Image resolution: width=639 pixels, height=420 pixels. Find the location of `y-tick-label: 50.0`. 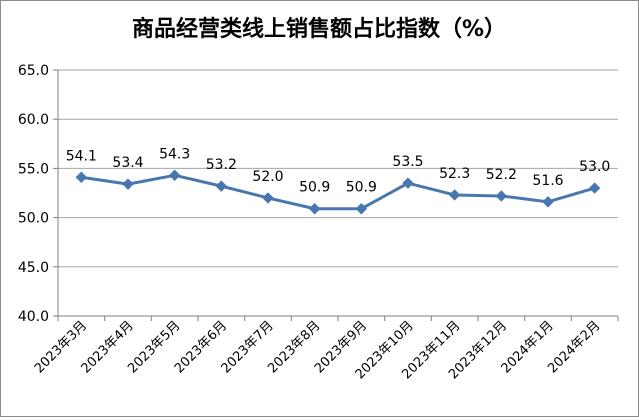

y-tick-label: 50.0 is located at coordinates (33, 219).